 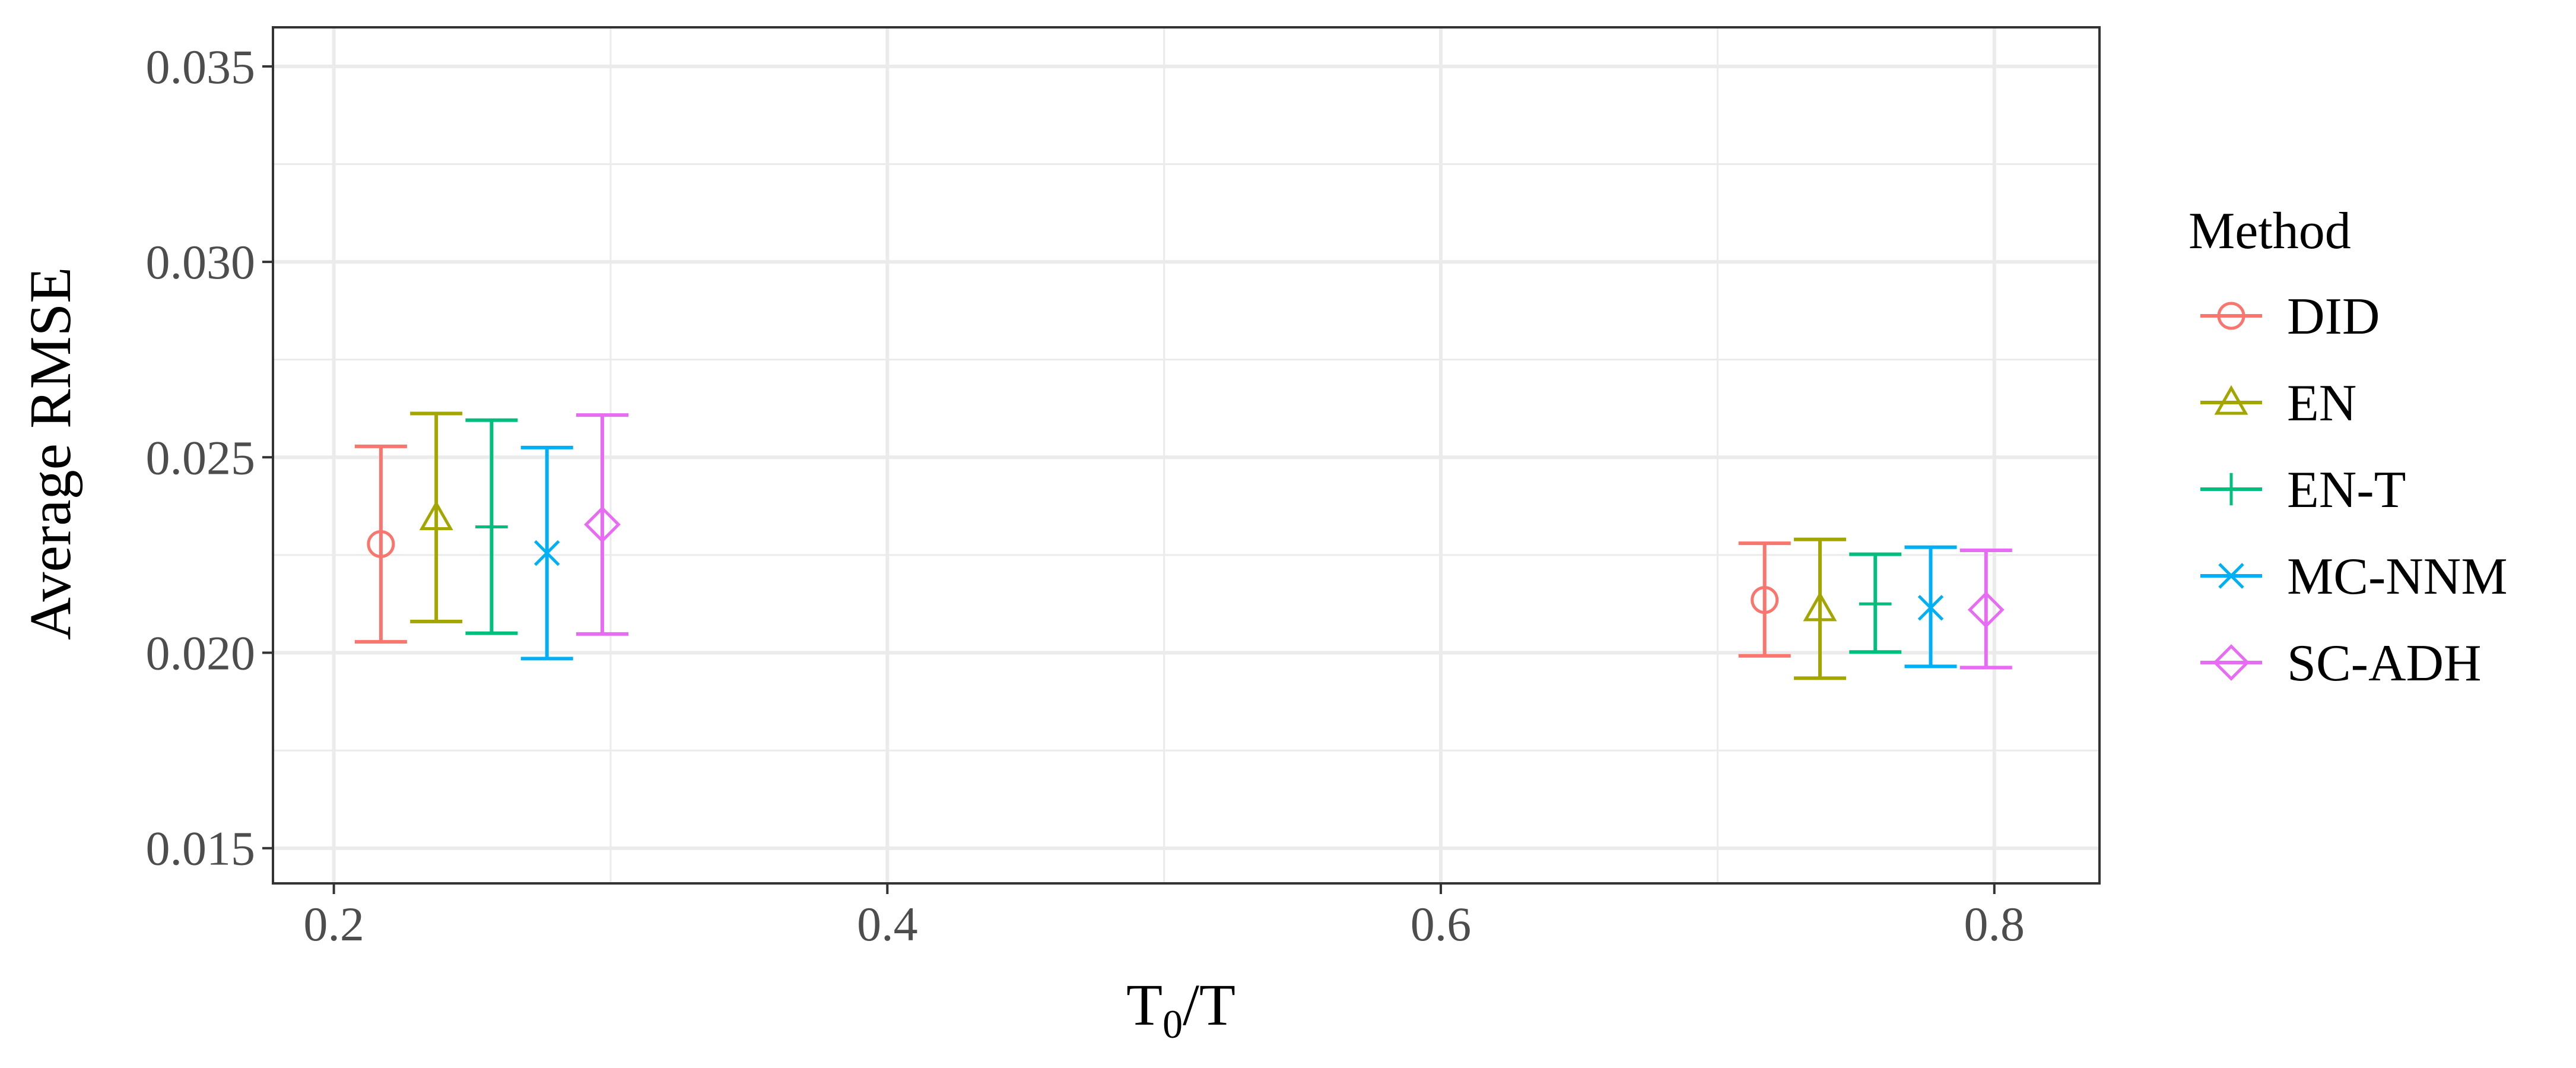 I want to click on x-axis-title-base: T, so click(x=1144, y=1005).